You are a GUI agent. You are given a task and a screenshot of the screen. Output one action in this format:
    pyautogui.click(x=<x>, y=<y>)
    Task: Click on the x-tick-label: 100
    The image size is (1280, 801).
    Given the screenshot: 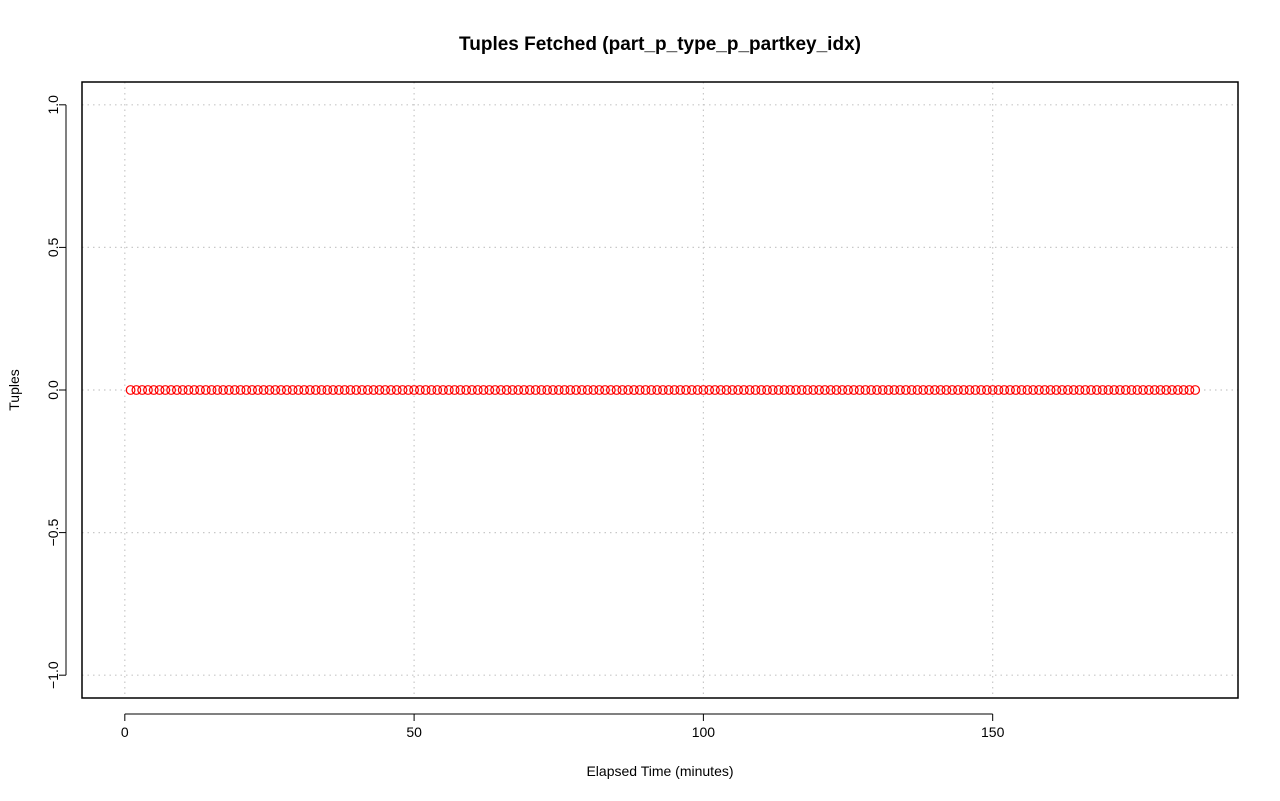 What is the action you would take?
    pyautogui.click(x=704, y=732)
    